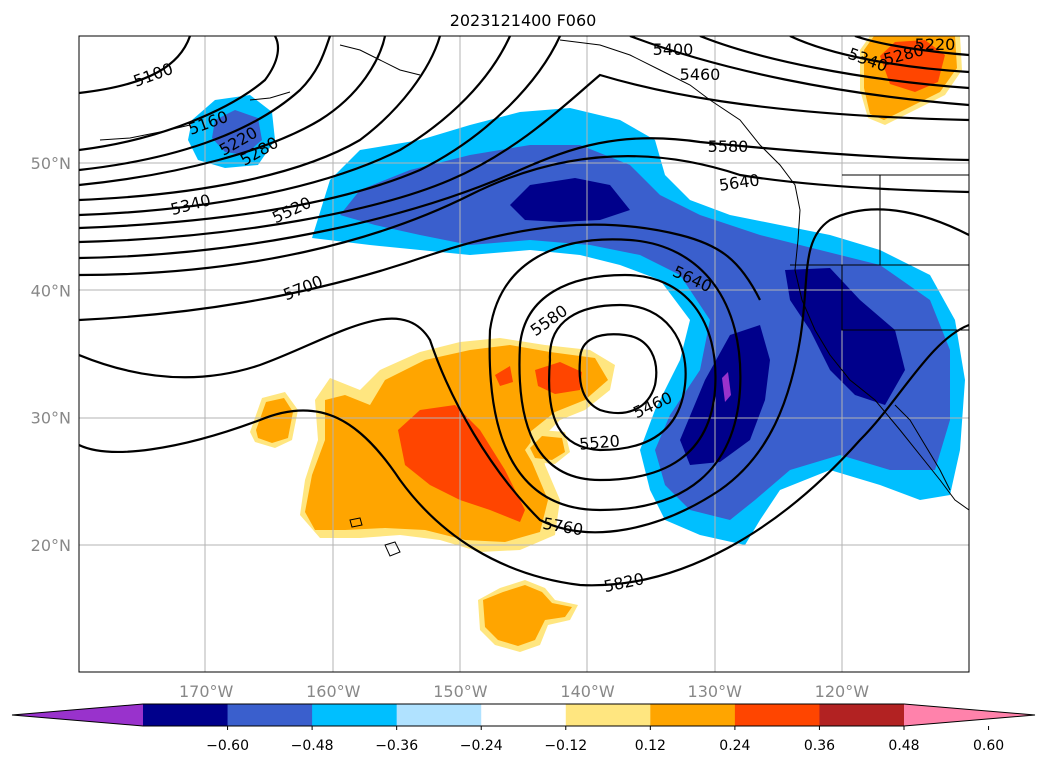 This screenshot has width=1047, height=765. I want to click on blue-region-dark-north, so click(570, 200).